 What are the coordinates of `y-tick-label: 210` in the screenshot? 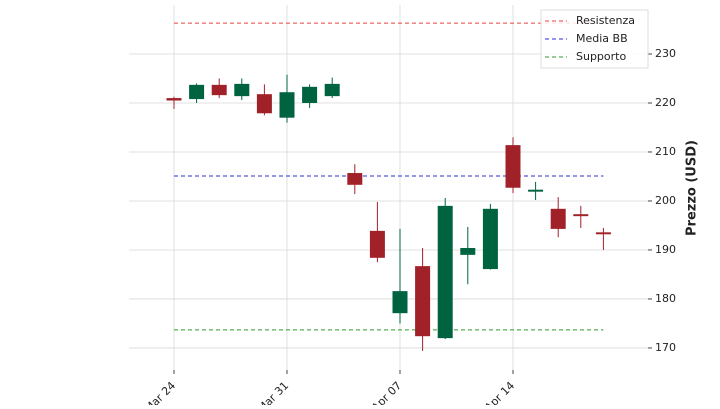 It's located at (665, 151).